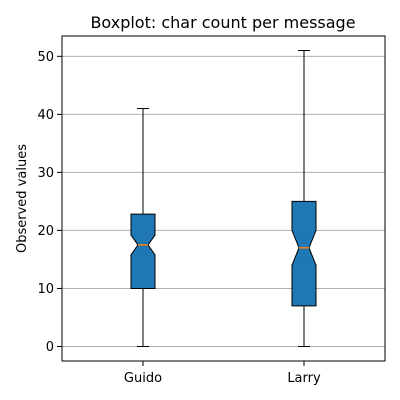 This screenshot has height=400, width=400. Describe the element at coordinates (45, 289) in the screenshot. I see `y-tick-label-10: 10` at that location.